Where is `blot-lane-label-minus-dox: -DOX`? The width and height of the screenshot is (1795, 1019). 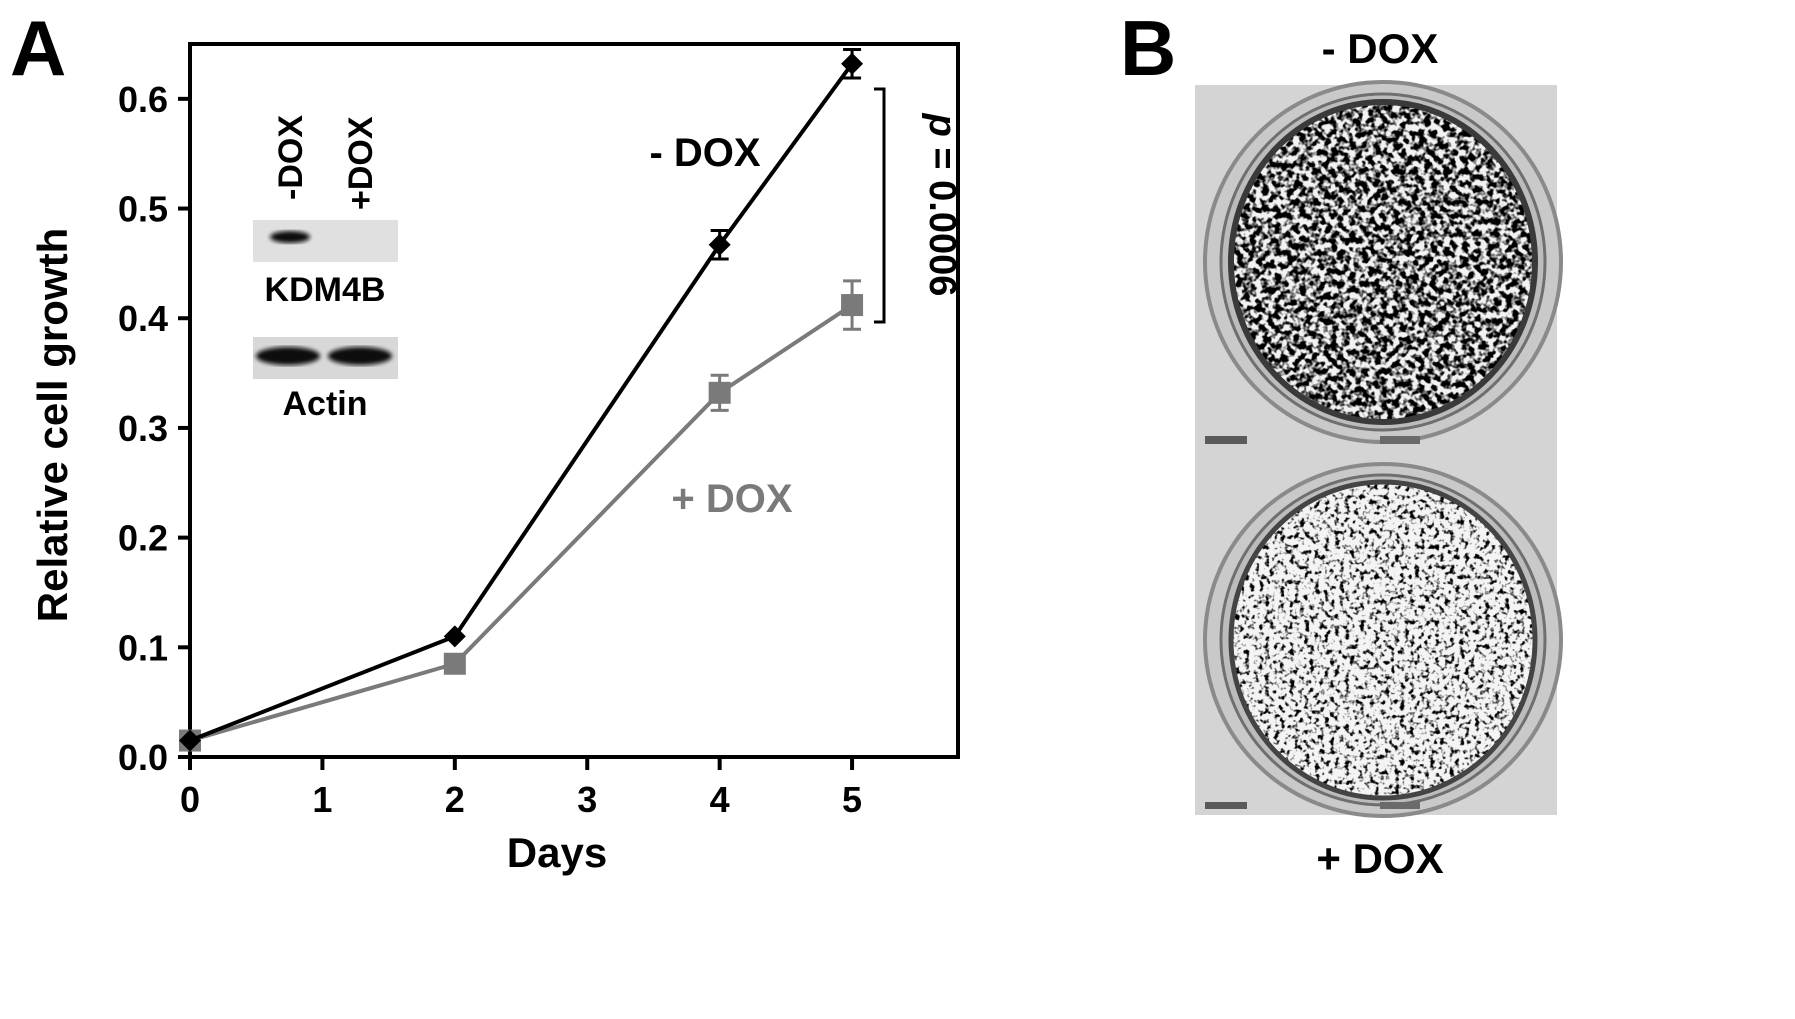 blot-lane-label-minus-dox: -DOX is located at coordinates (291, 157).